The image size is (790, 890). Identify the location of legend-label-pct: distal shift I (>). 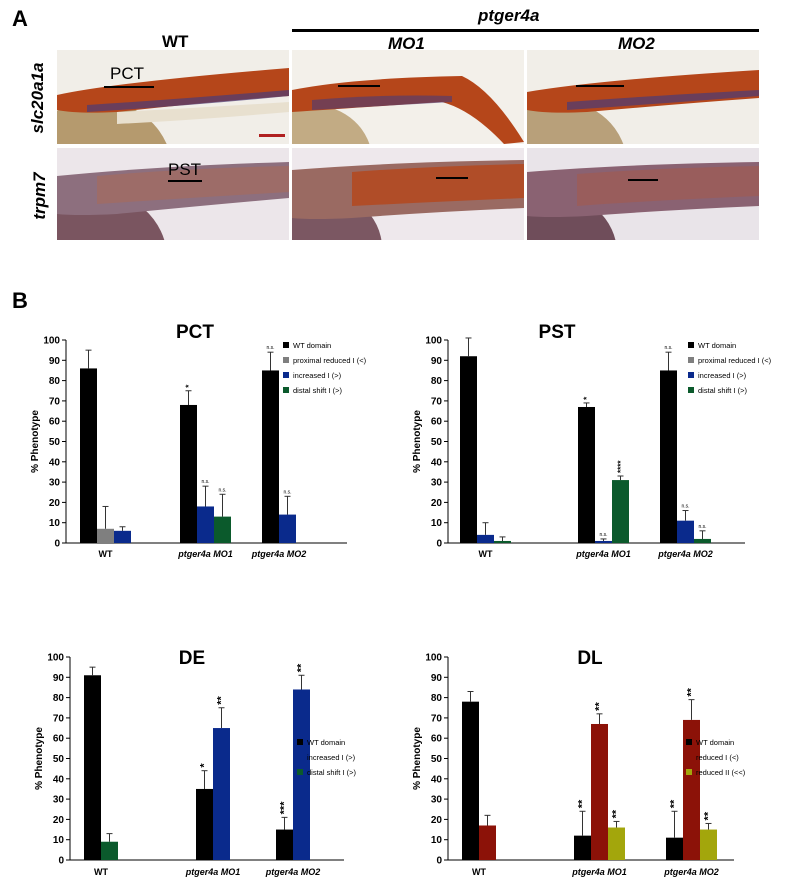
(317, 390).